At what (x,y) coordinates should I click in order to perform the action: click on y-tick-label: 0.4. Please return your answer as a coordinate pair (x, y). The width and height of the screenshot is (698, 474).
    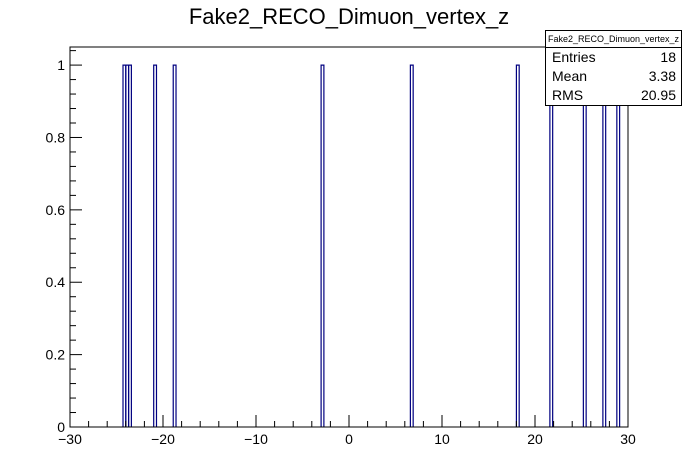
    Looking at the image, I should click on (56, 282).